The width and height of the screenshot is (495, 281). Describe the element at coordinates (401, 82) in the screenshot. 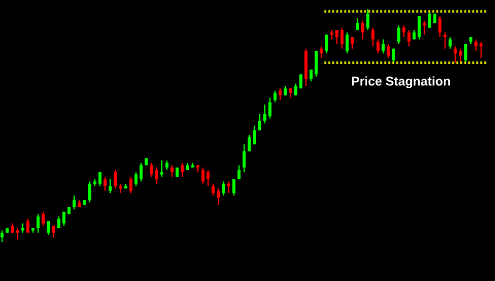

I see `annotation: Price Stagnation` at that location.